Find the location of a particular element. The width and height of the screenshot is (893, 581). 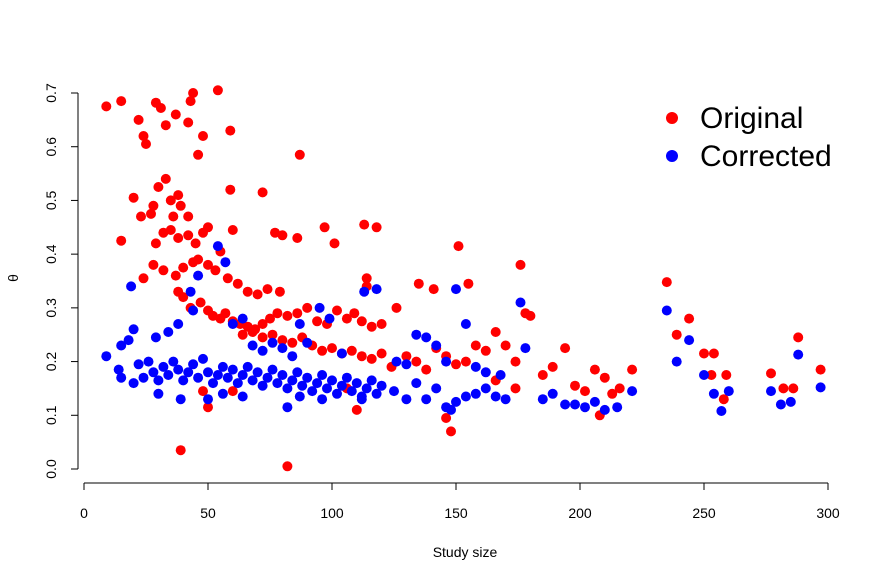

x-tick-label: 200 is located at coordinates (580, 513).